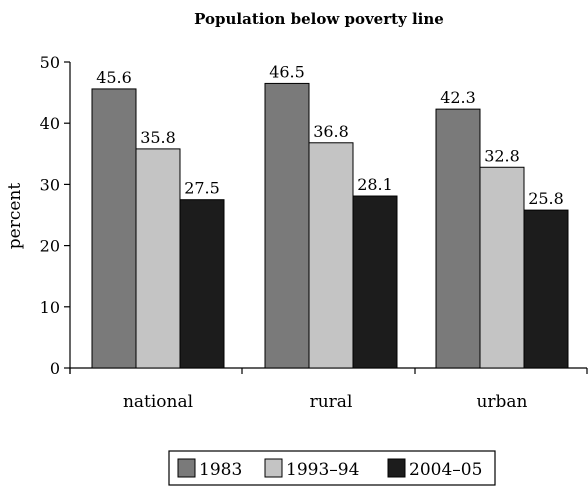  What do you see at coordinates (202, 188) in the screenshot?
I see `data-label-national-2: 27.5` at bounding box center [202, 188].